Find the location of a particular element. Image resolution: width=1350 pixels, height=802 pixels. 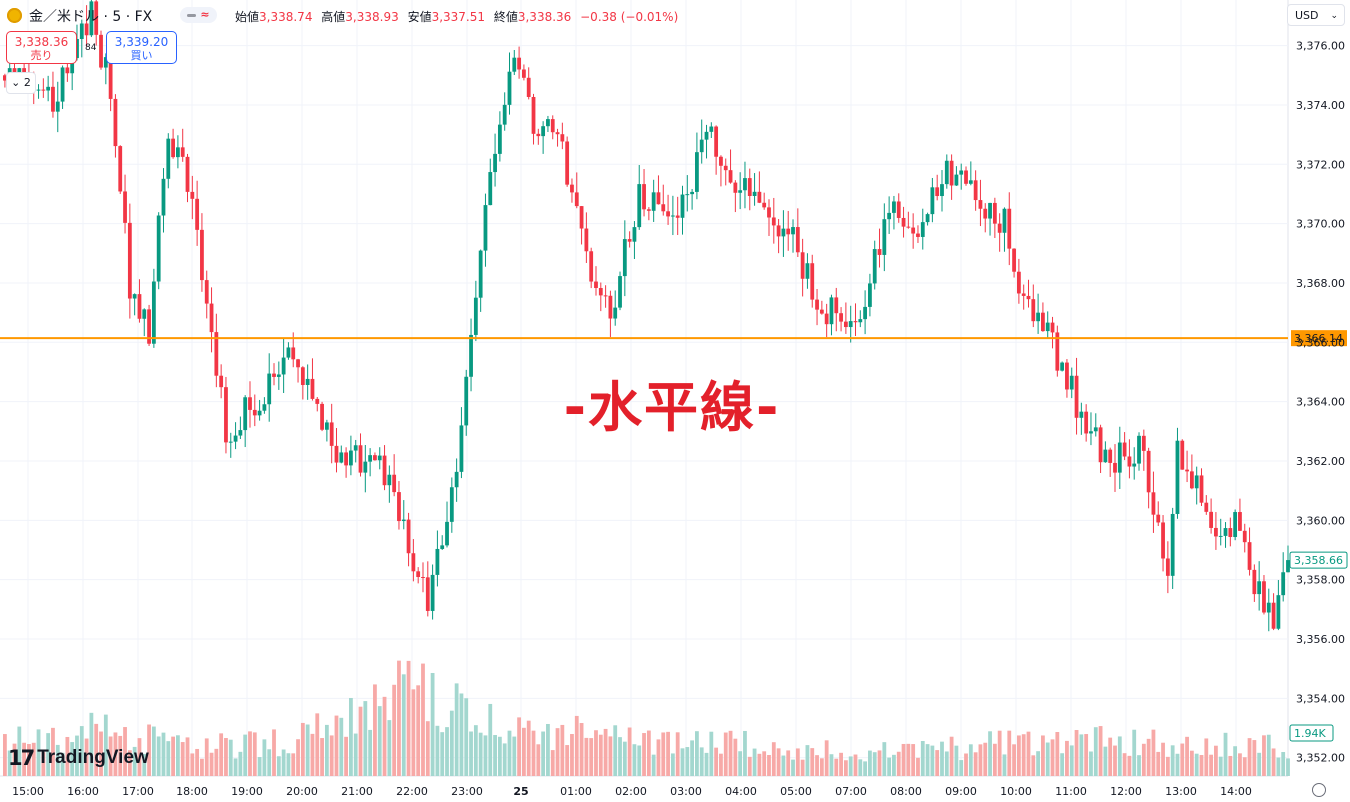

price-tick-label: 3,356.00 is located at coordinates (1320, 639).